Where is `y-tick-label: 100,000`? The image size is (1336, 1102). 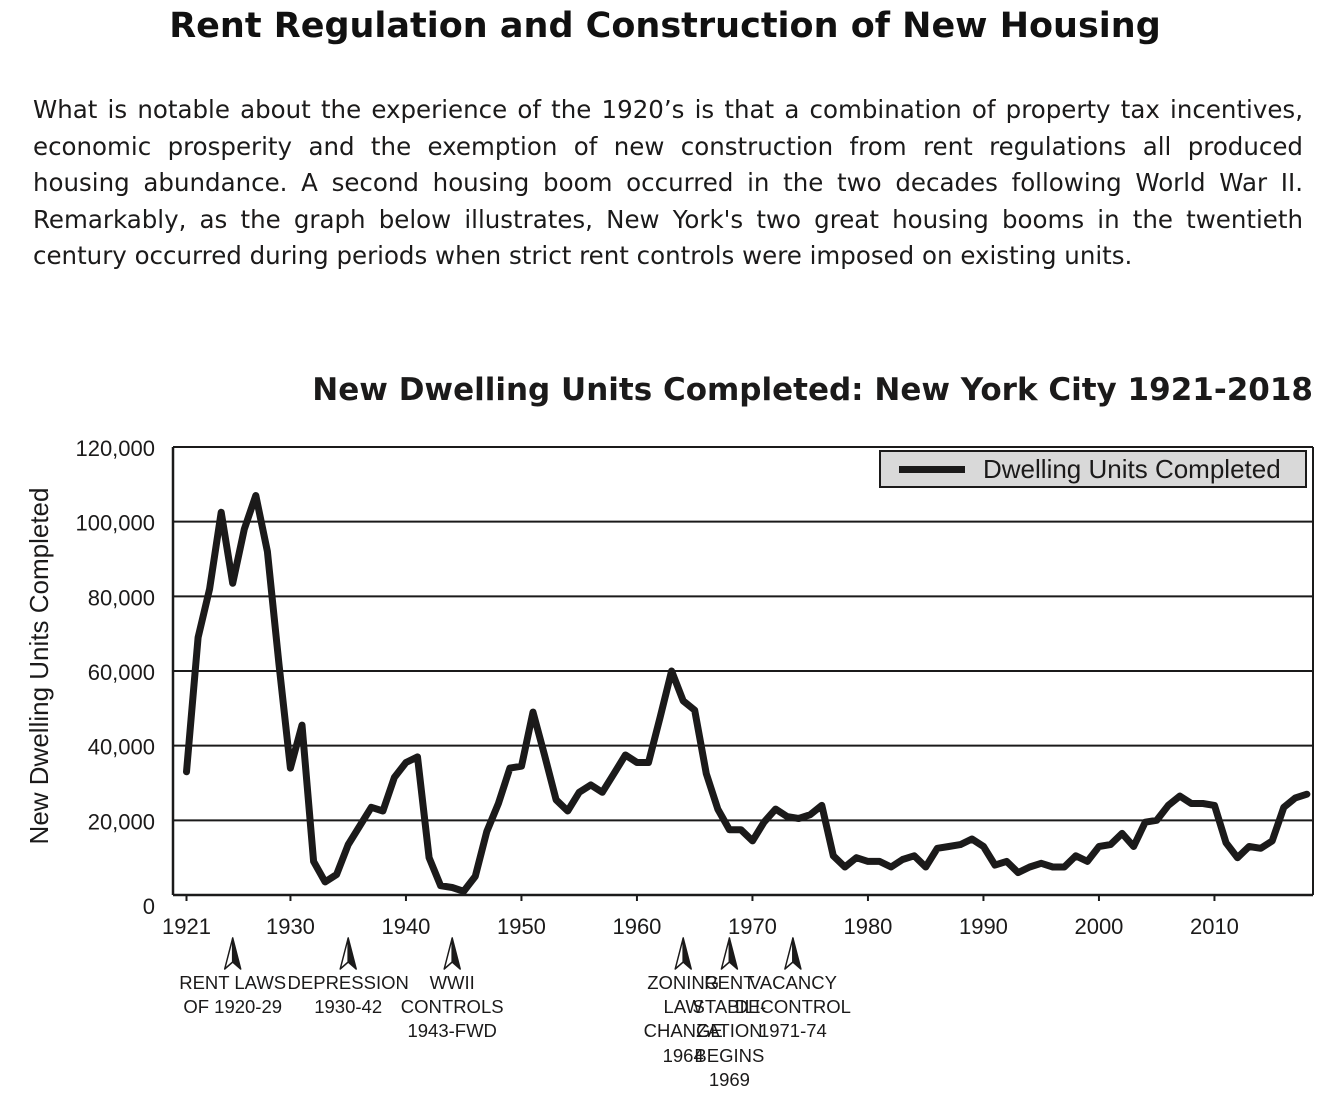
y-tick-label: 100,000 is located at coordinates (115, 523).